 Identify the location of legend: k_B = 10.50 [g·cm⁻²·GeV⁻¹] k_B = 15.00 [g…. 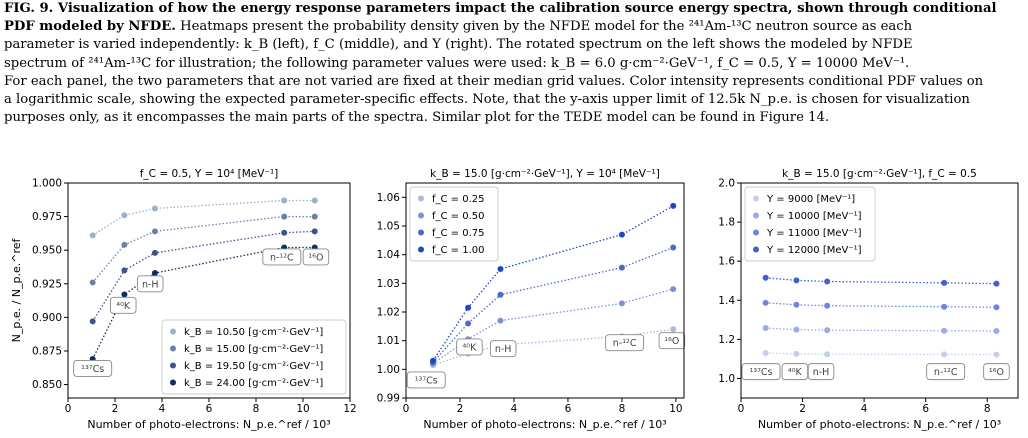
(254, 357).